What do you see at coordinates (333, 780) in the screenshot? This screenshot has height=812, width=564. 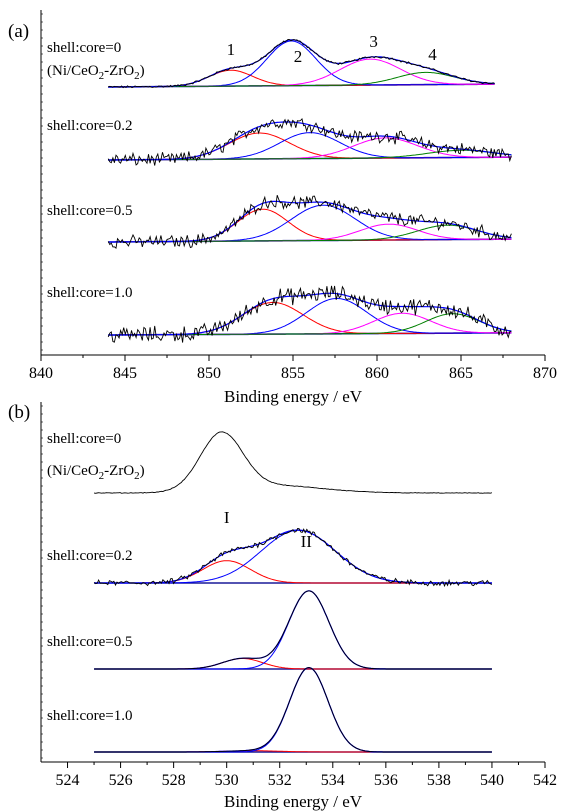 I see `x-tick-label: 534` at bounding box center [333, 780].